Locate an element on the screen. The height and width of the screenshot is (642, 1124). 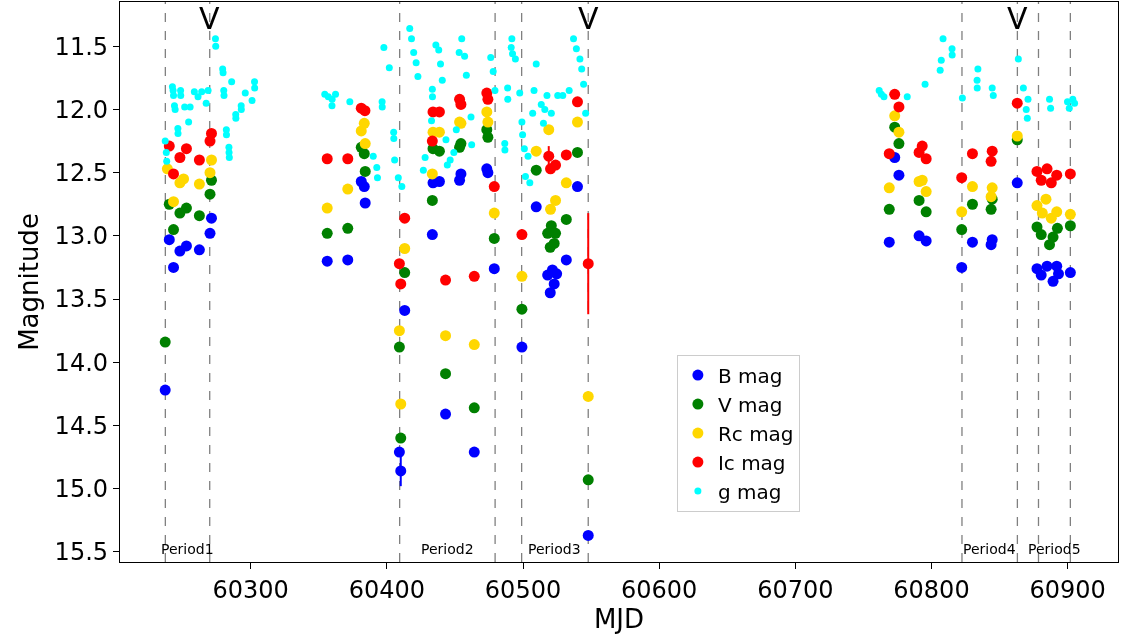
y-tick-label: 11.5 is located at coordinates (81, 46).